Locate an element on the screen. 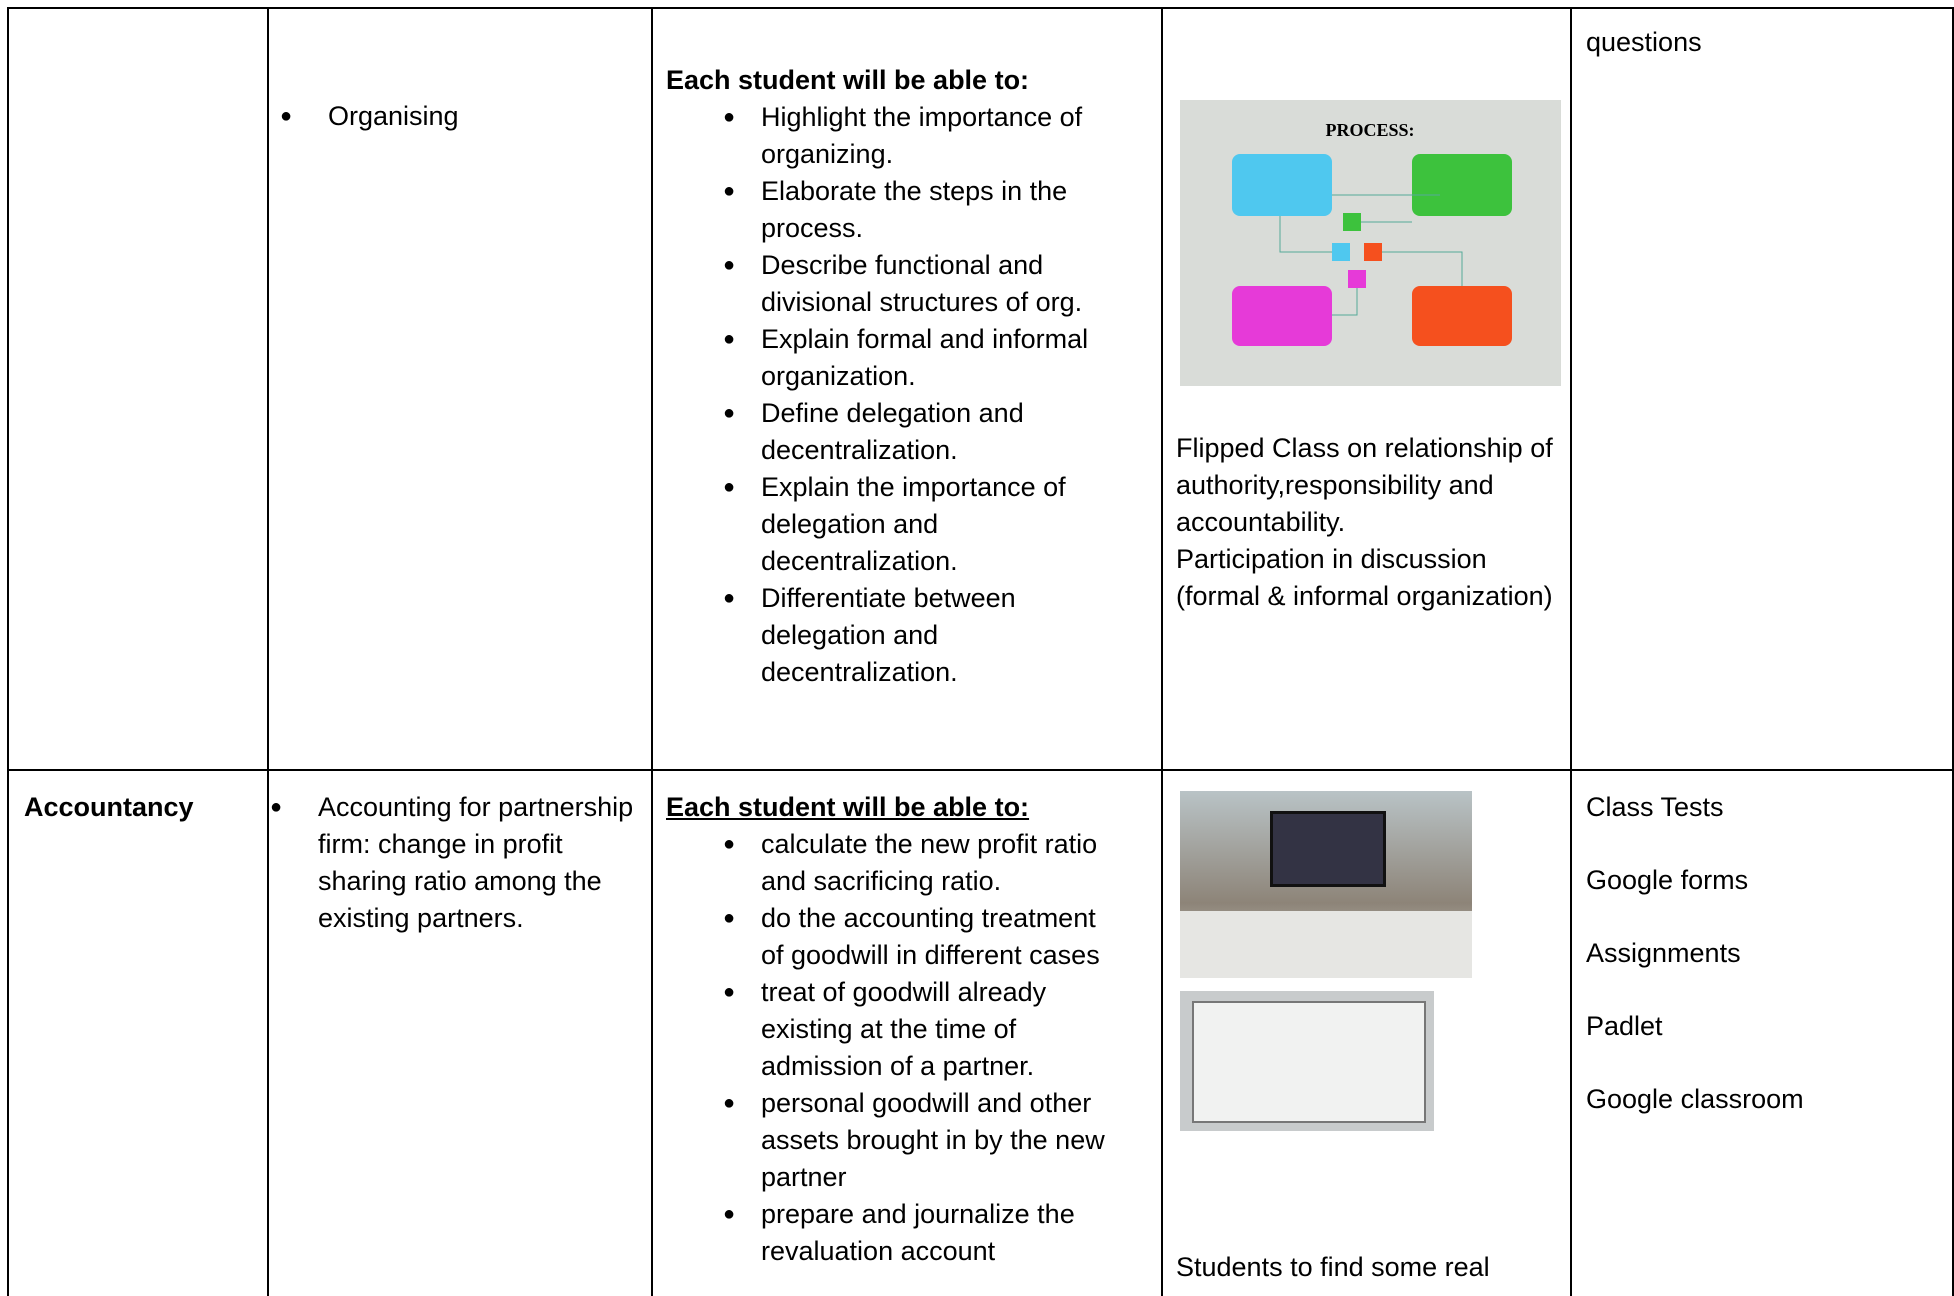 The image size is (1954, 1296). cell: questions is located at coordinates (1766, 60).